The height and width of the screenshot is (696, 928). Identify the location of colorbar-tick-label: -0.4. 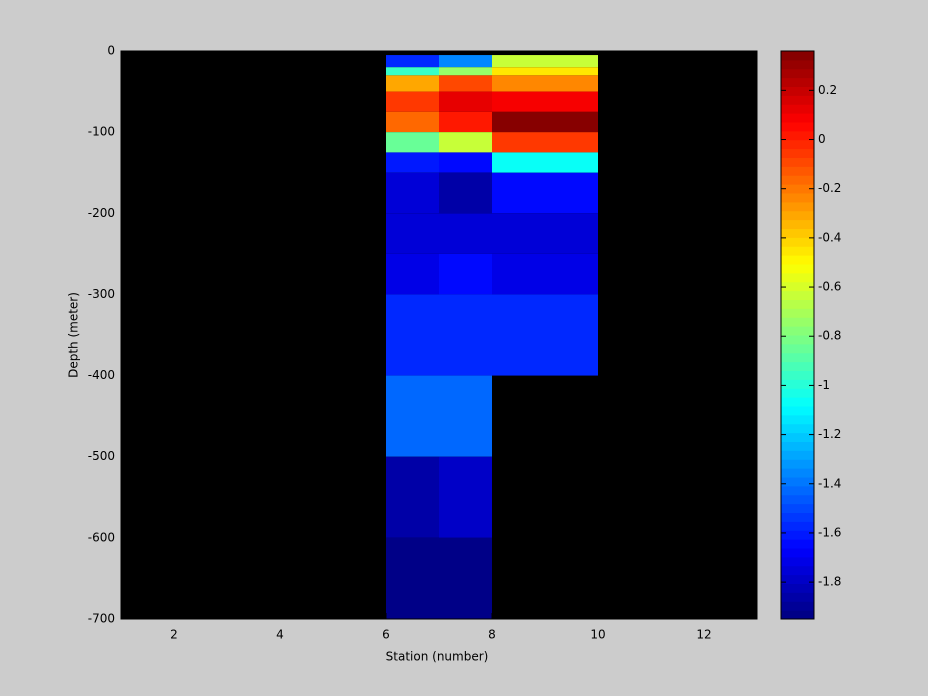
(829, 237).